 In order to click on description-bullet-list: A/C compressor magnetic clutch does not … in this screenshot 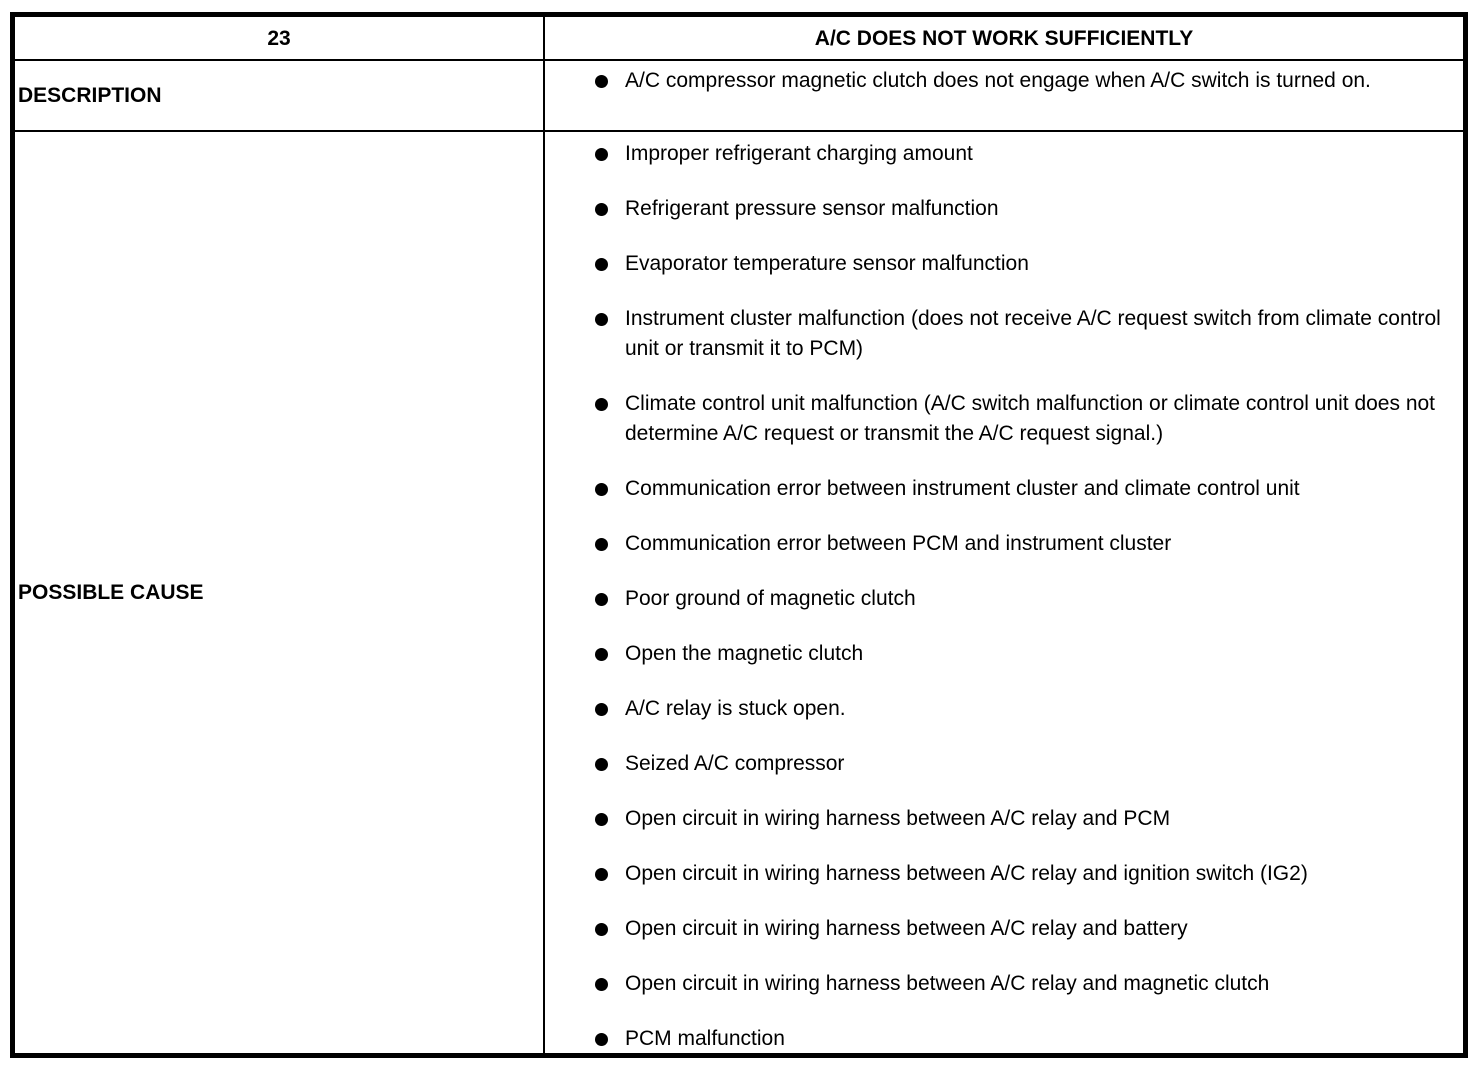, I will do `click(1004, 78)`.